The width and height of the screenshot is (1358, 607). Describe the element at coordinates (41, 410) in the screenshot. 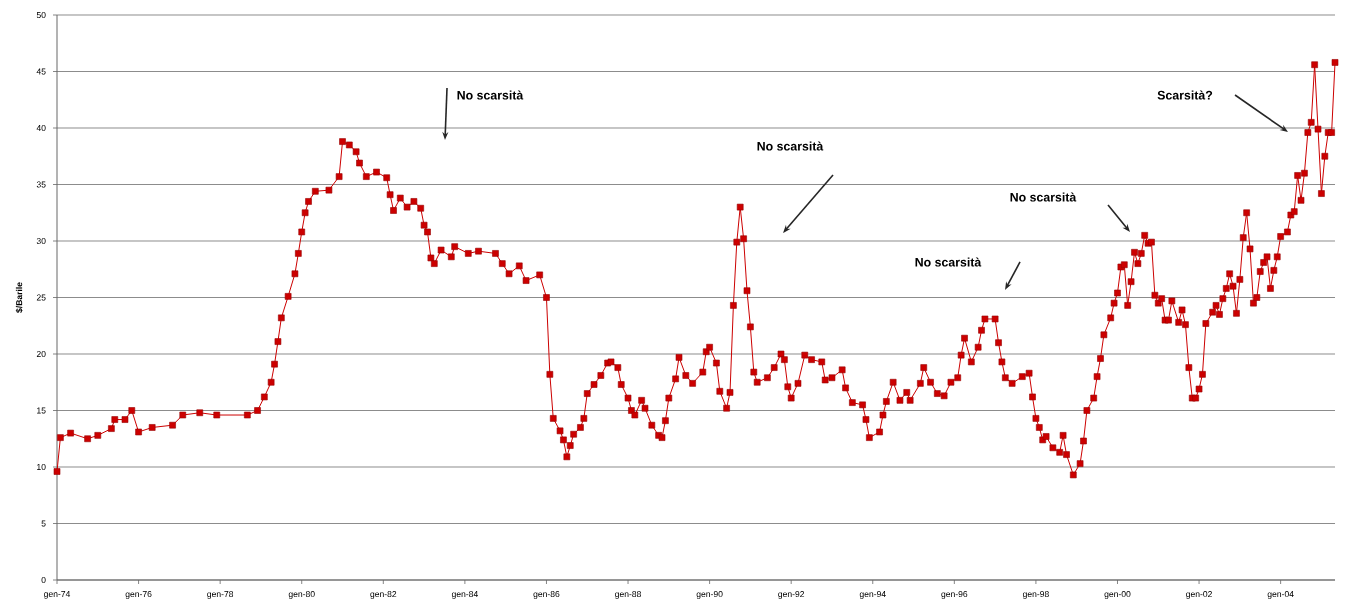

I see `y-tick-label: 15` at that location.